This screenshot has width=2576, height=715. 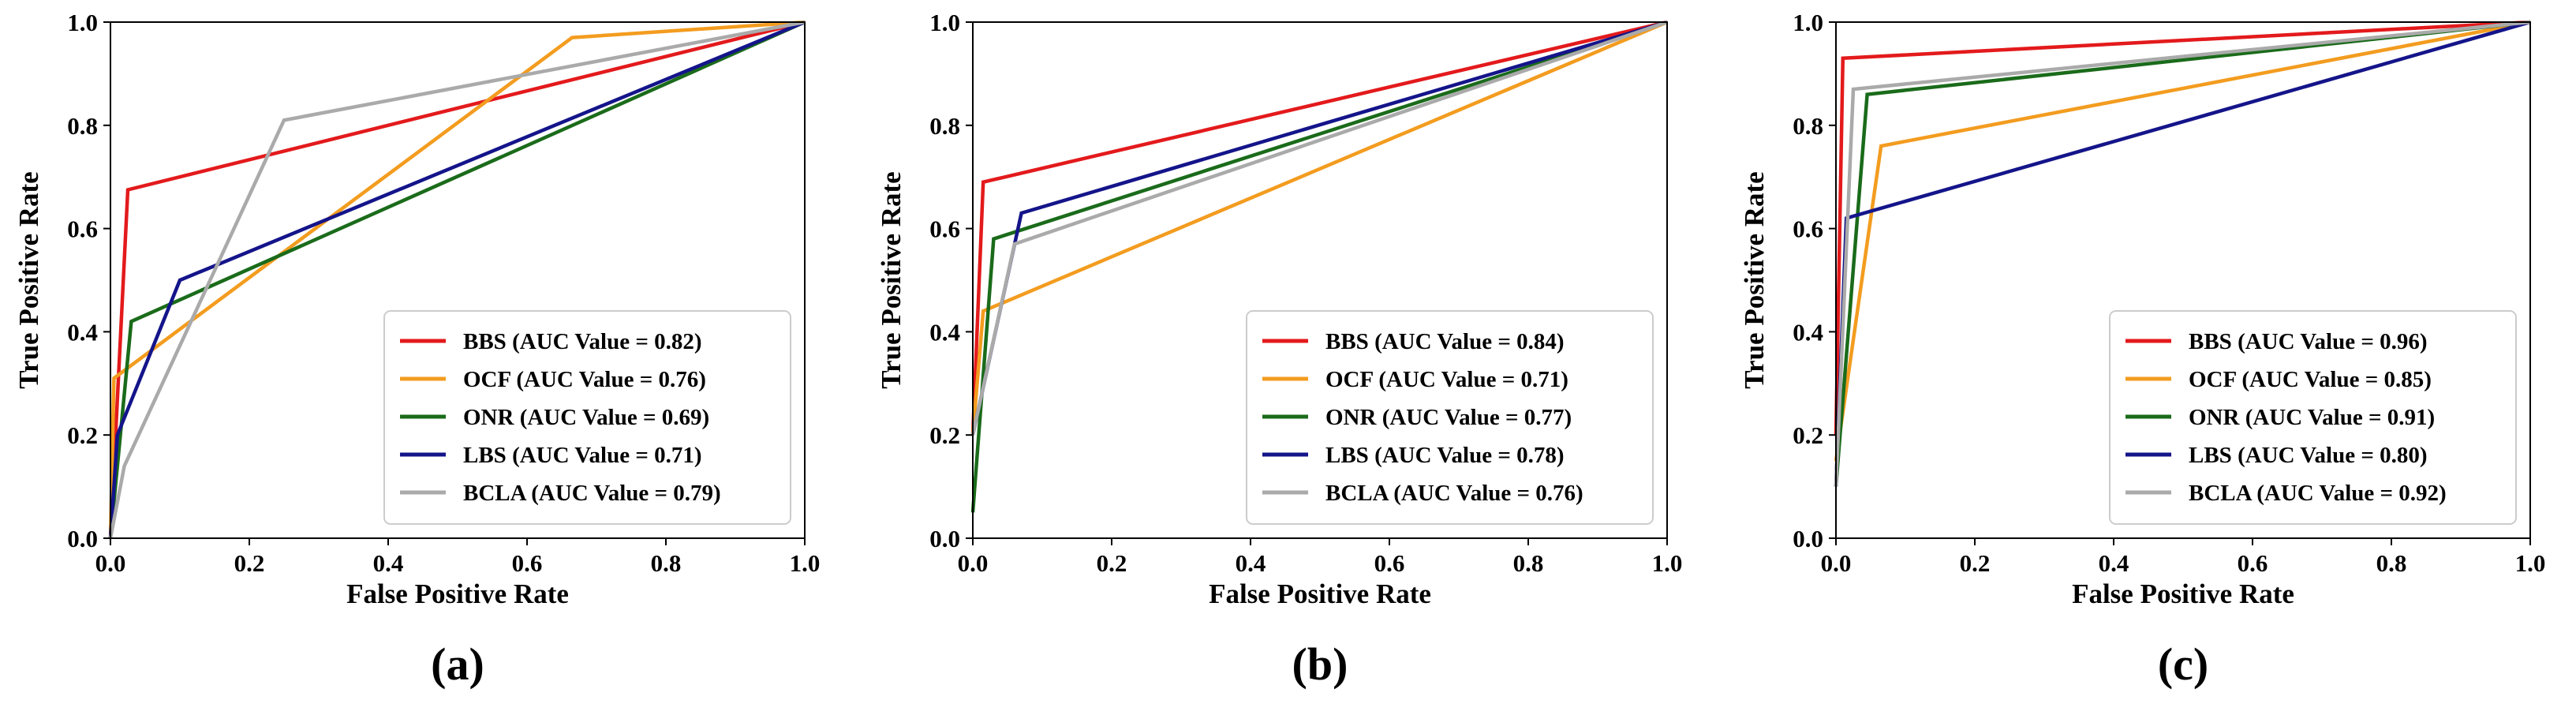 What do you see at coordinates (1836, 563) in the screenshot?
I see `x-tick-label-c-0: 0.0` at bounding box center [1836, 563].